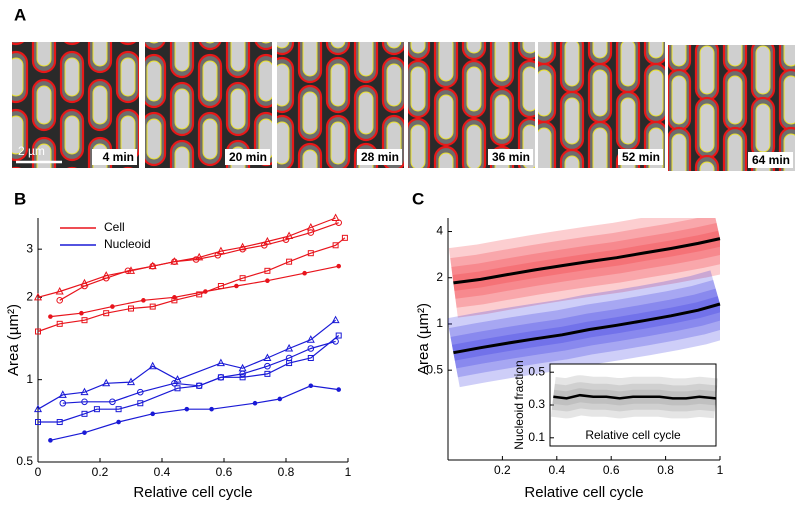 This screenshot has width=800, height=506. Describe the element at coordinates (502, 470) in the screenshot. I see `x-tick-label: 0.2` at that location.